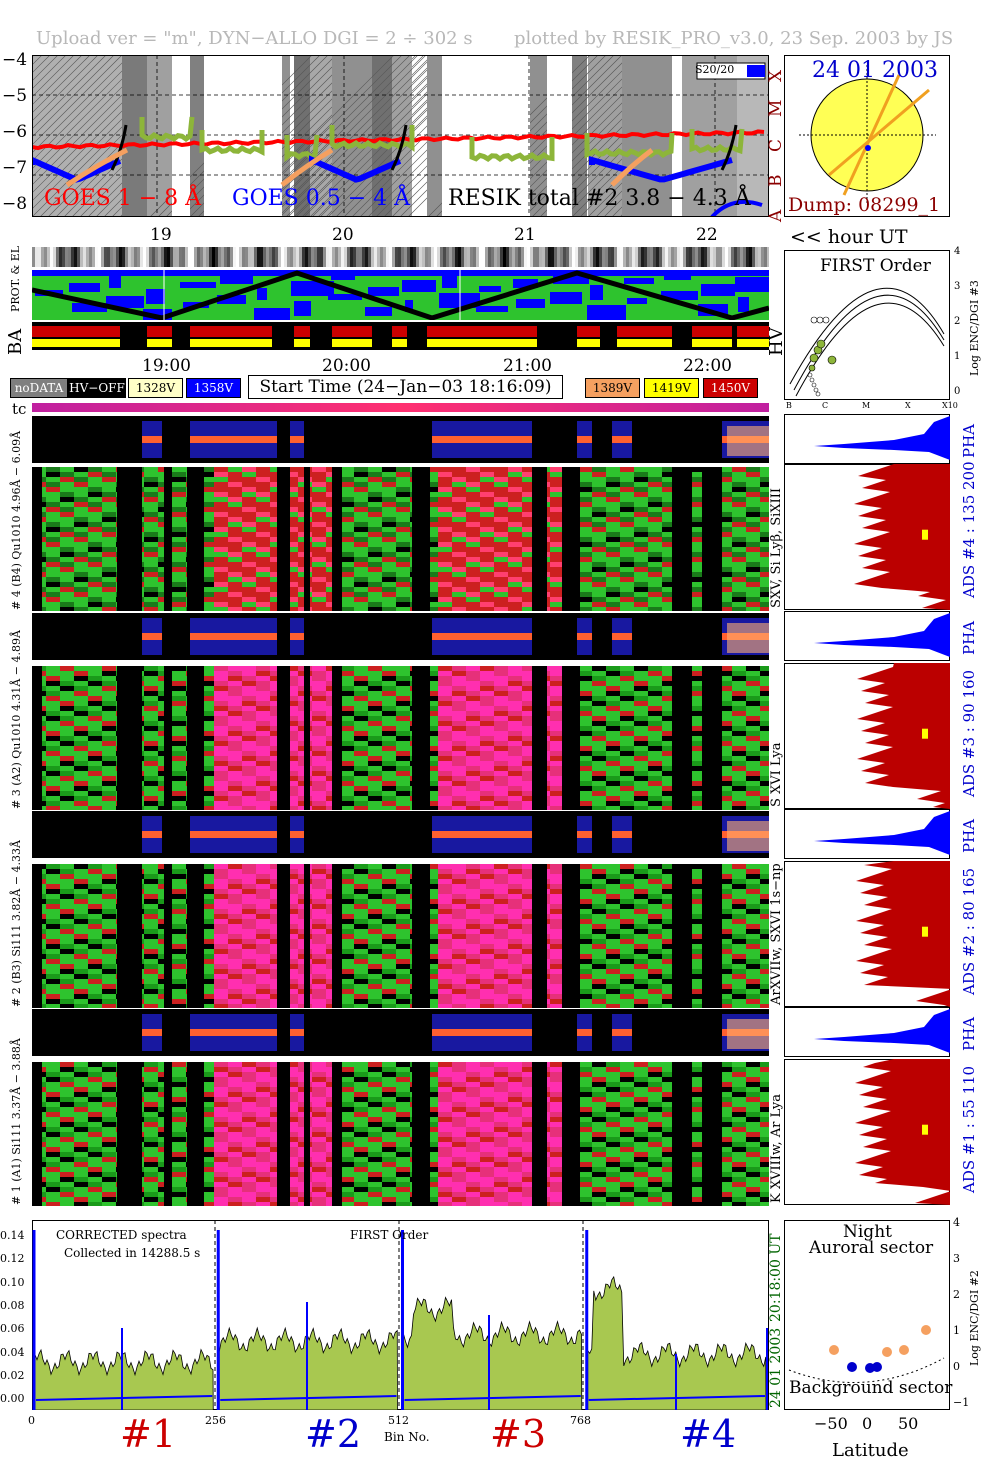 This screenshot has width=1004, height=1477. What do you see at coordinates (398, 1420) in the screenshot?
I see `spectrum-xtick: 512` at bounding box center [398, 1420].